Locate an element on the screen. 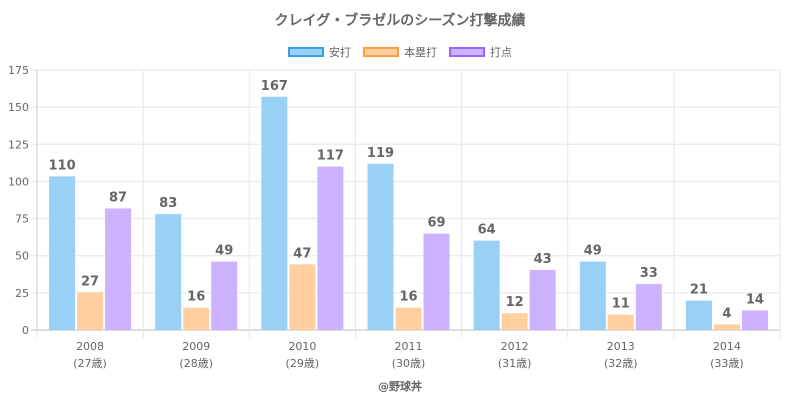  x-tick-sublabel: (28歳) is located at coordinates (196, 363).